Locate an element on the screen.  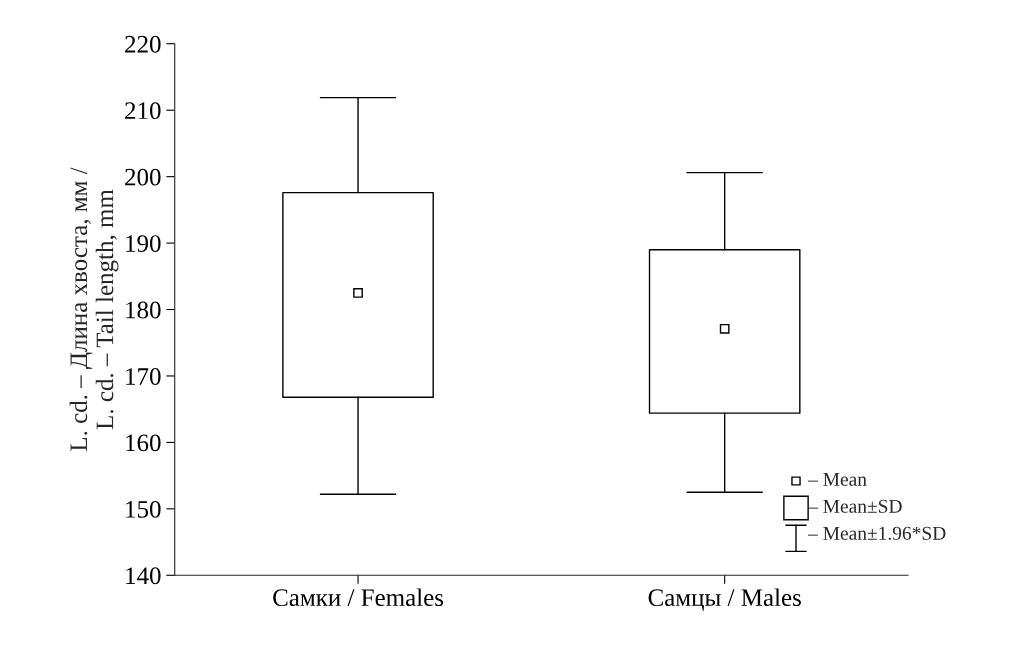
y-tick-label: 160 is located at coordinates (143, 443).